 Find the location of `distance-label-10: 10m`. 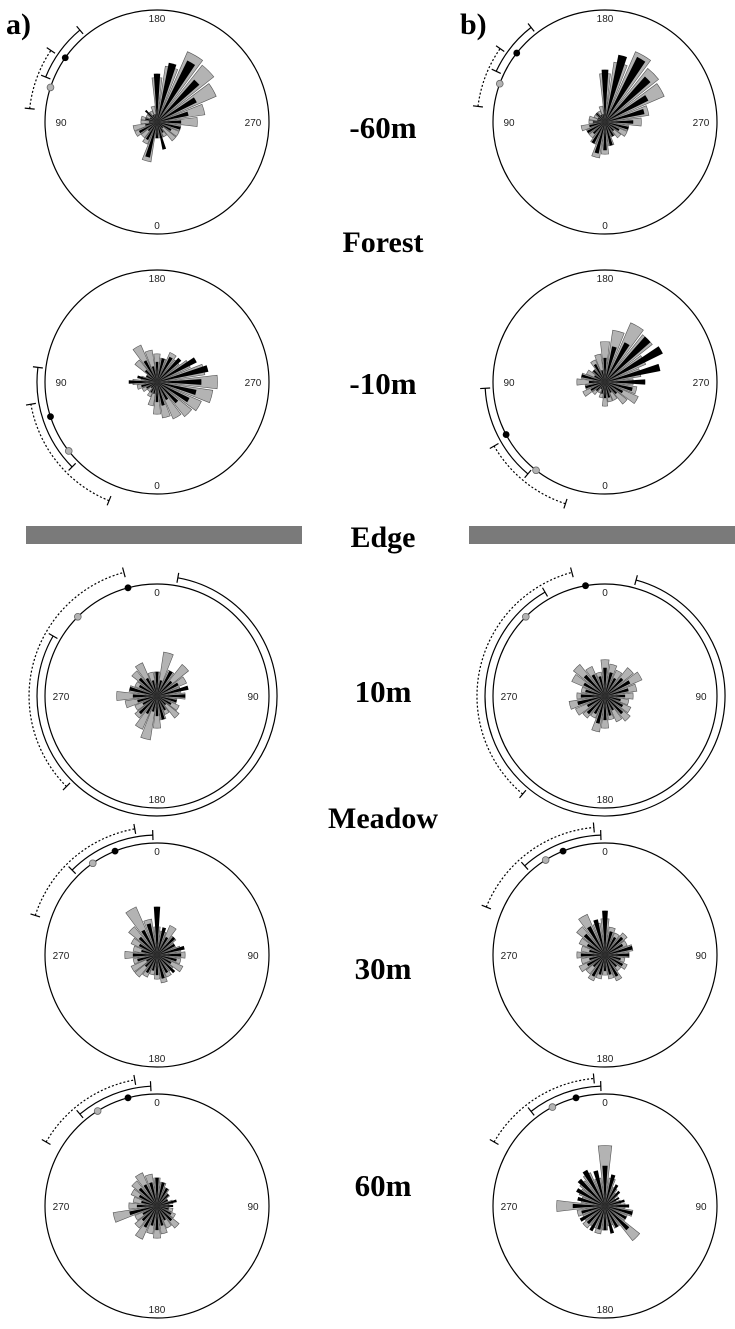

distance-label-10: 10m is located at coordinates (383, 691).